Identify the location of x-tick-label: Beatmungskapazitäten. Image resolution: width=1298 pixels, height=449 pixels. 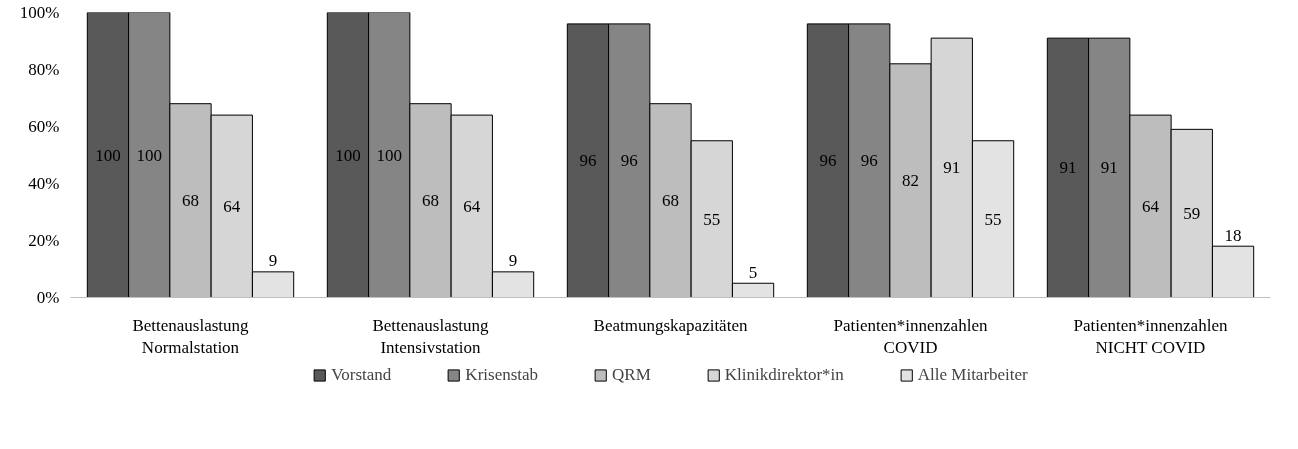
(670, 325).